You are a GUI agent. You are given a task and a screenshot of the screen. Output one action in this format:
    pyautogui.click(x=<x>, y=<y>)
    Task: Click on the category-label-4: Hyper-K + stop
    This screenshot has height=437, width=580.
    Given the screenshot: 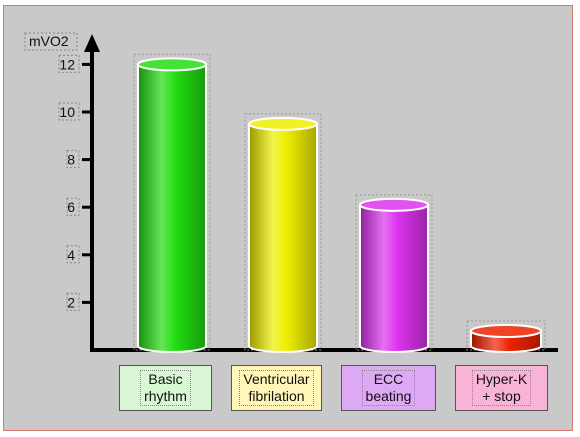 What is the action you would take?
    pyautogui.click(x=501, y=388)
    